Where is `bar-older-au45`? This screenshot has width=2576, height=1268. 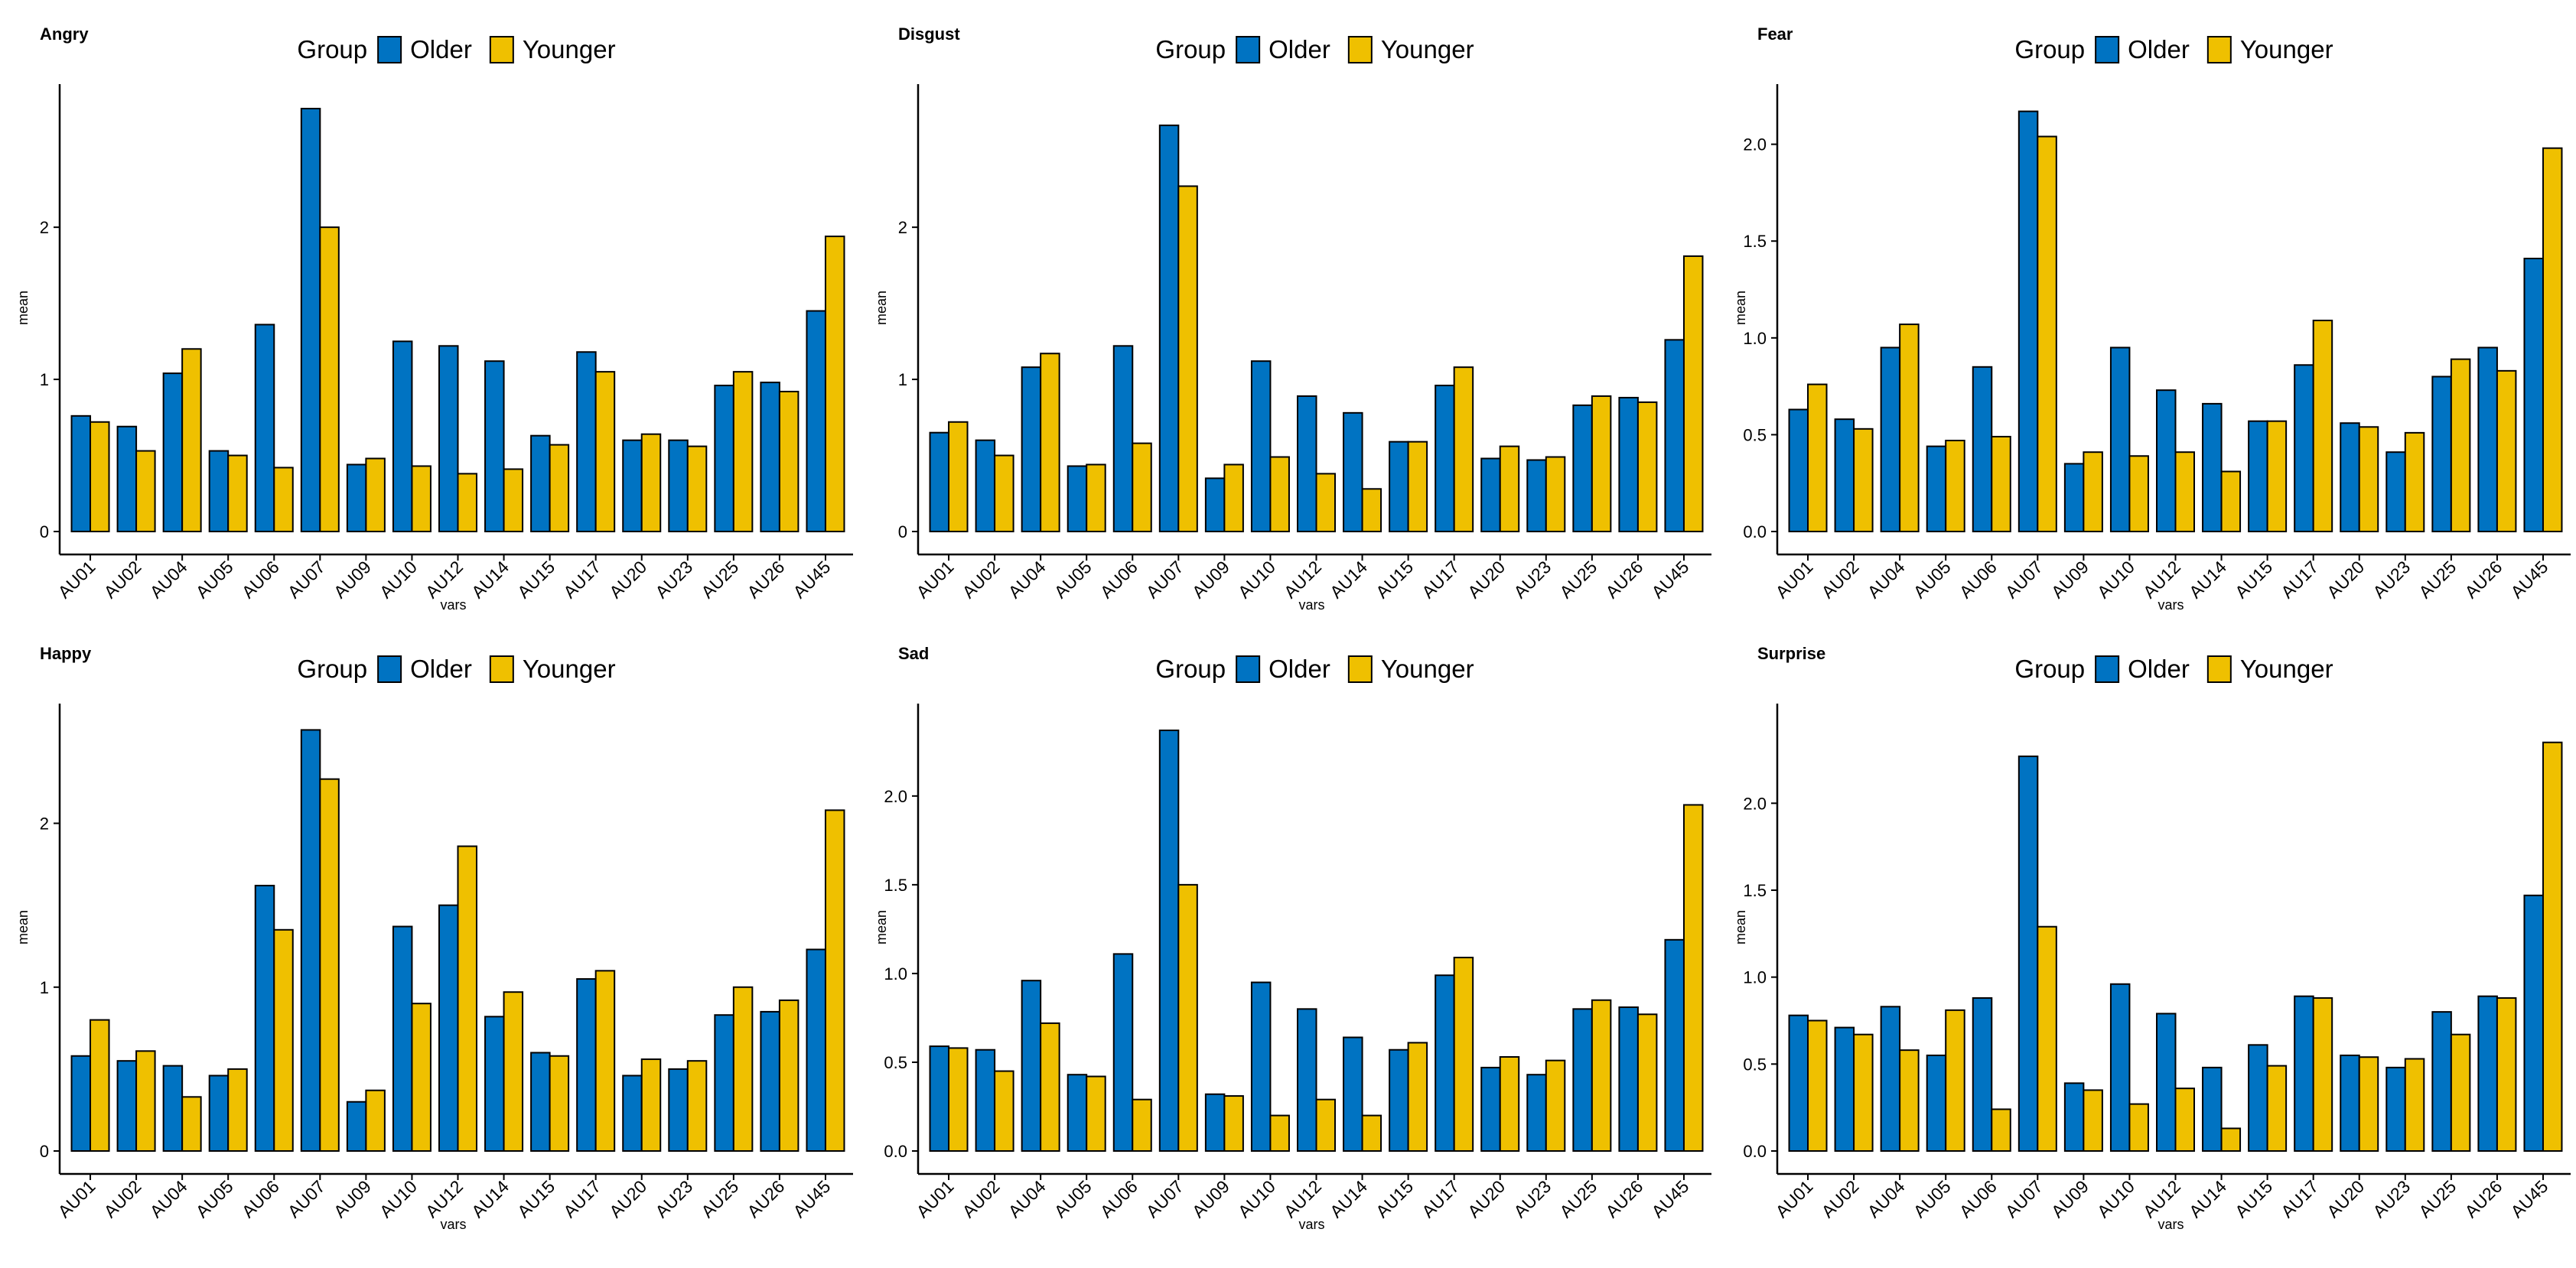 bar-older-au45 is located at coordinates (816, 1050).